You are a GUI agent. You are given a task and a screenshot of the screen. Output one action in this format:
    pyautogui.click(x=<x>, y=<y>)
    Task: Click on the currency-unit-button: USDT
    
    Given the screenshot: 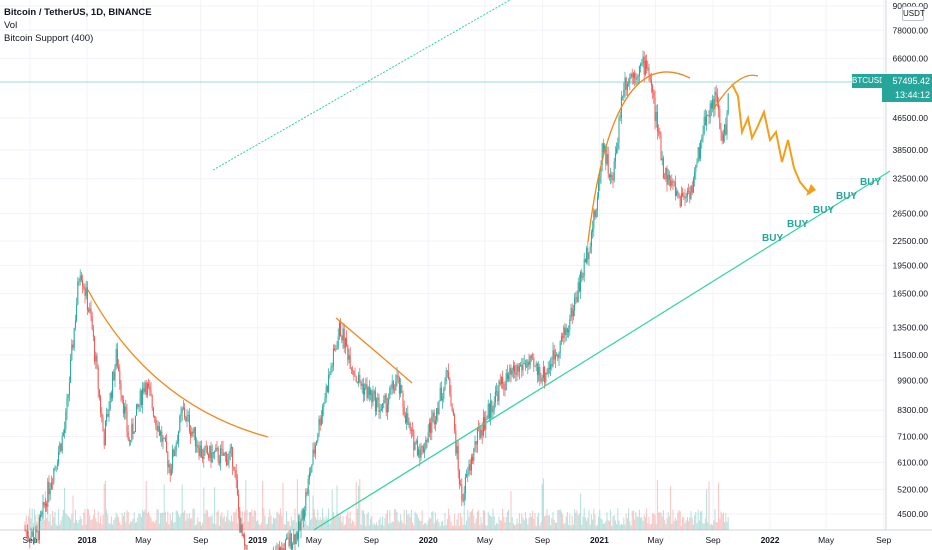 What is the action you would take?
    pyautogui.click(x=913, y=13)
    